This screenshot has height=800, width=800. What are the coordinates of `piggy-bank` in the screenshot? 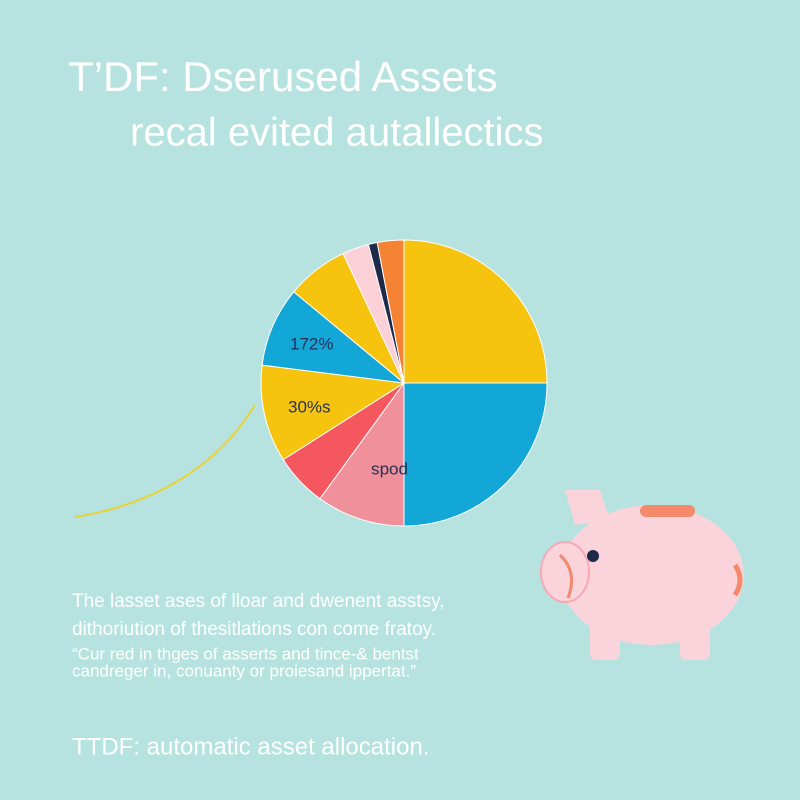 It's located at (642, 575).